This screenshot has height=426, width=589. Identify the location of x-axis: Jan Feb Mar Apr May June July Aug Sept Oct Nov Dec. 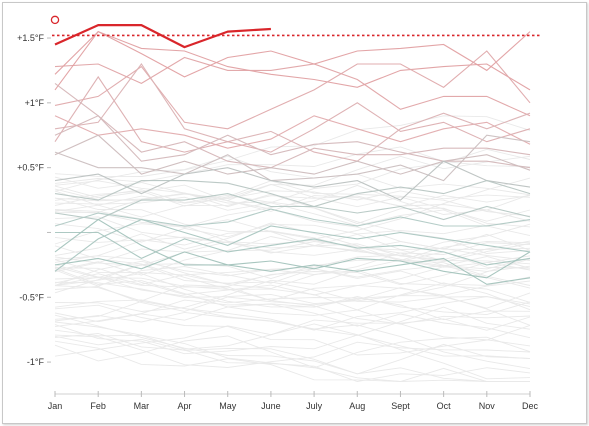
(293, 401).